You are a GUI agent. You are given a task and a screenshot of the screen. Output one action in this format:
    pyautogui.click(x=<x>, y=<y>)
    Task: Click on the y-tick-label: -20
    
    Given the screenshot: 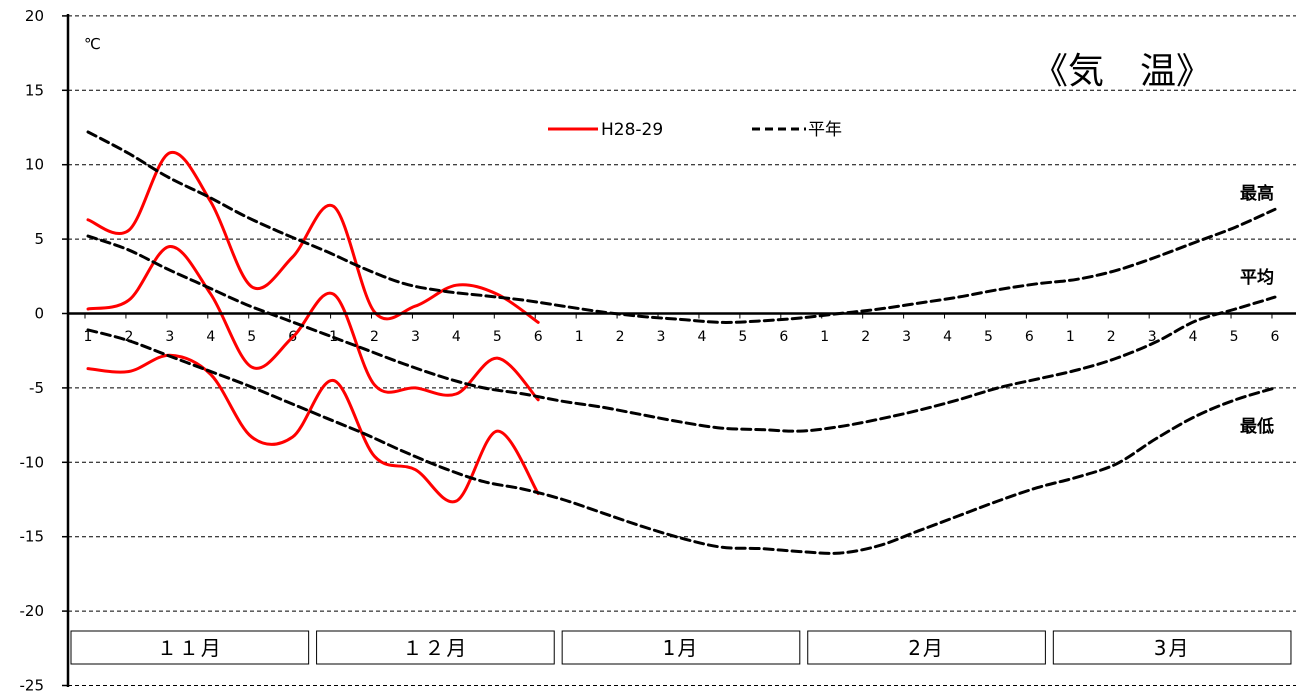 What is the action you would take?
    pyautogui.click(x=32, y=611)
    